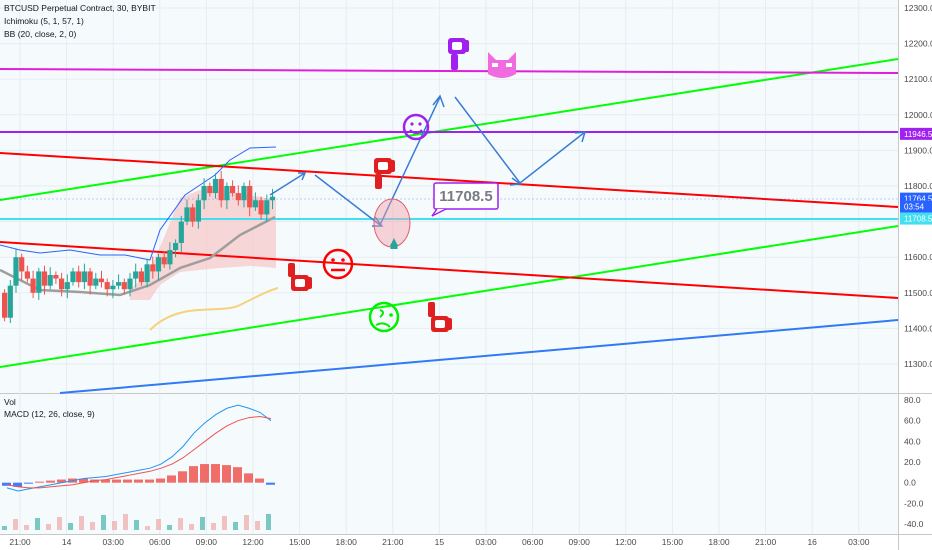  Describe the element at coordinates (914, 524) in the screenshot. I see `macd-tick-label: -40.0` at that location.